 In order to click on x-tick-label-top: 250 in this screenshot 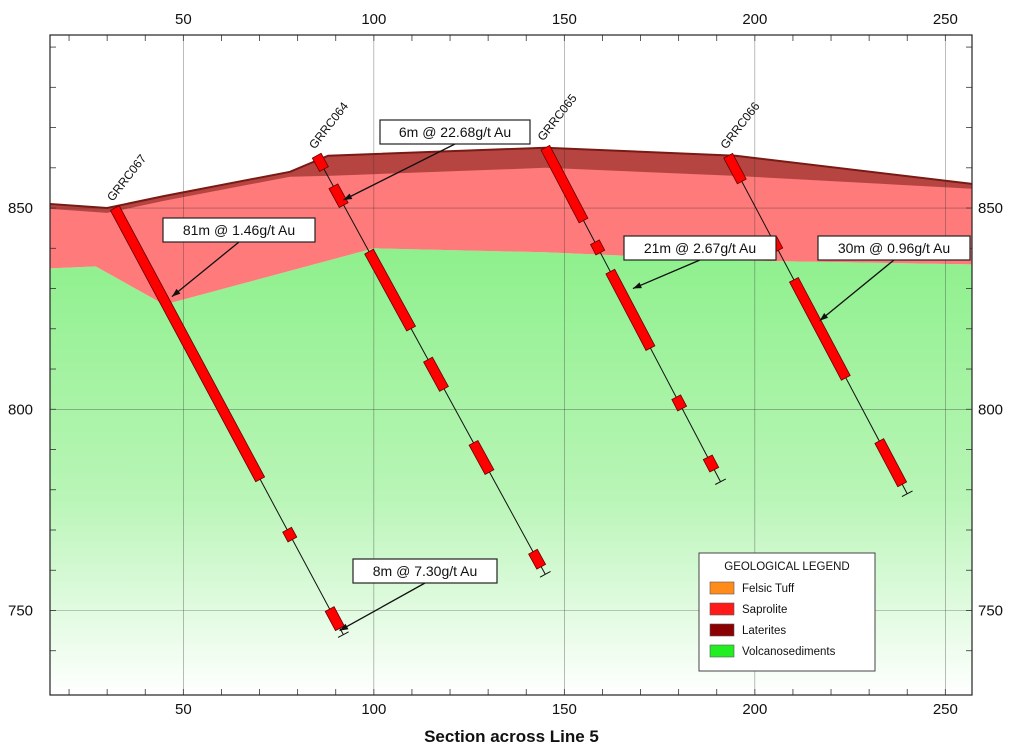, I will do `click(945, 19)`.